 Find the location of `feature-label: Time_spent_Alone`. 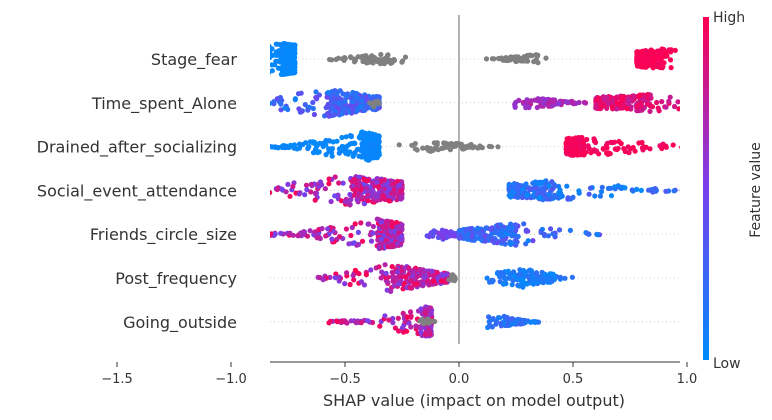

feature-label: Time_spent_Alone is located at coordinates (164, 104).